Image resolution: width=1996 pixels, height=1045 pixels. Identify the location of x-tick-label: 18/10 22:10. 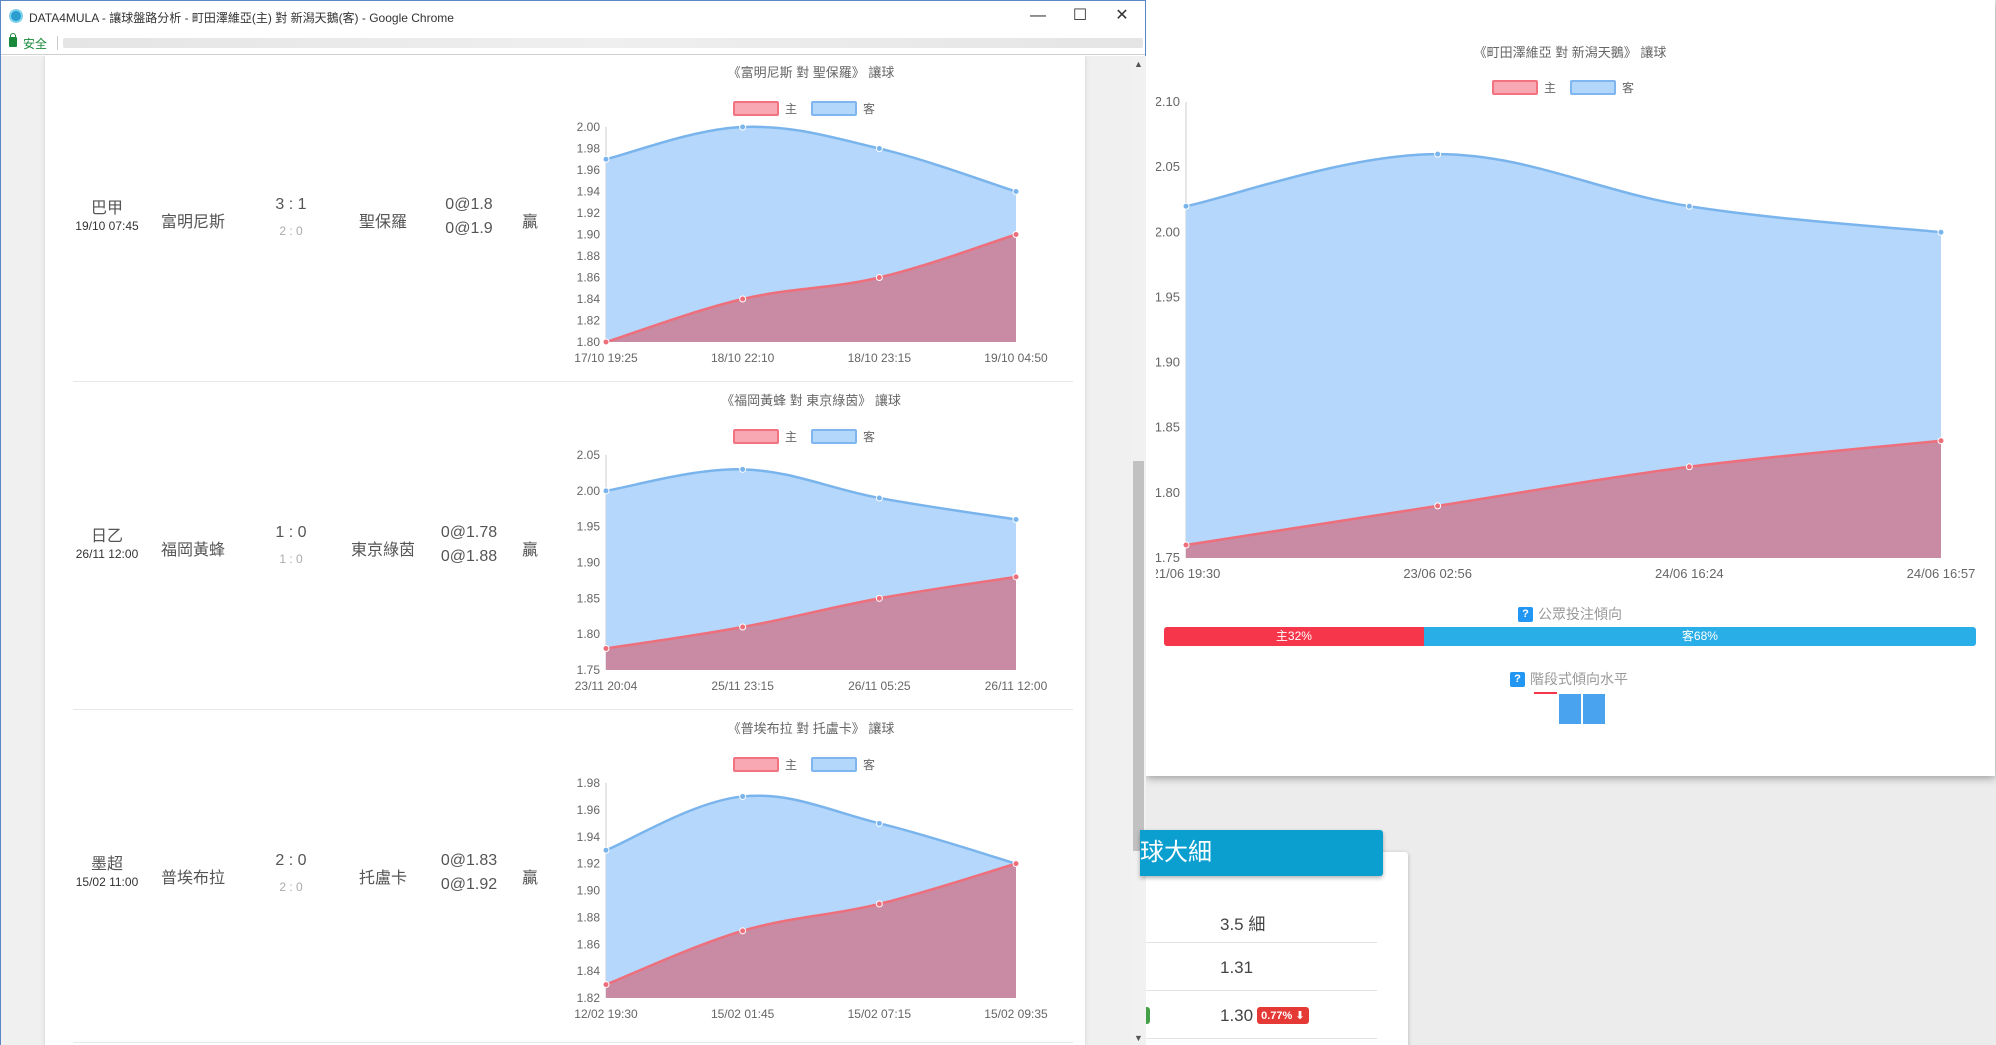
(743, 358).